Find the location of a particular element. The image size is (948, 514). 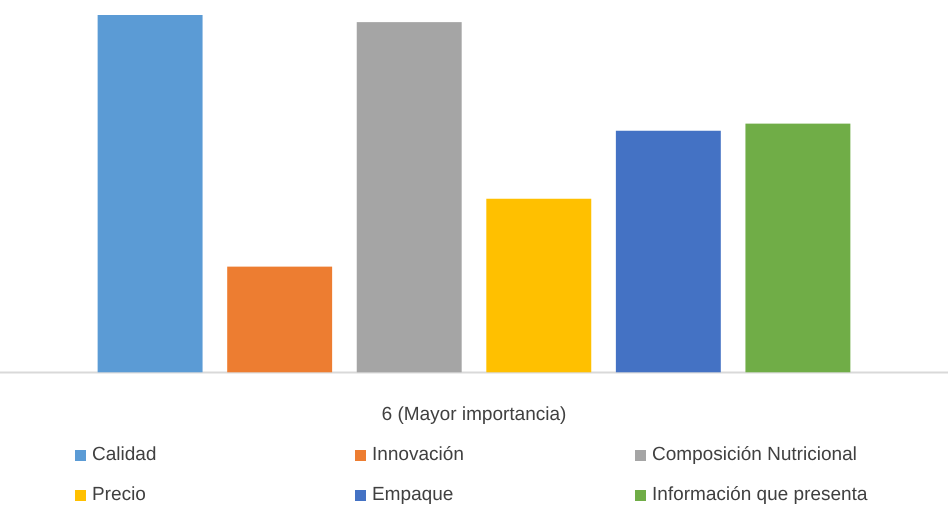

legend-label: Información que presenta is located at coordinates (760, 495).